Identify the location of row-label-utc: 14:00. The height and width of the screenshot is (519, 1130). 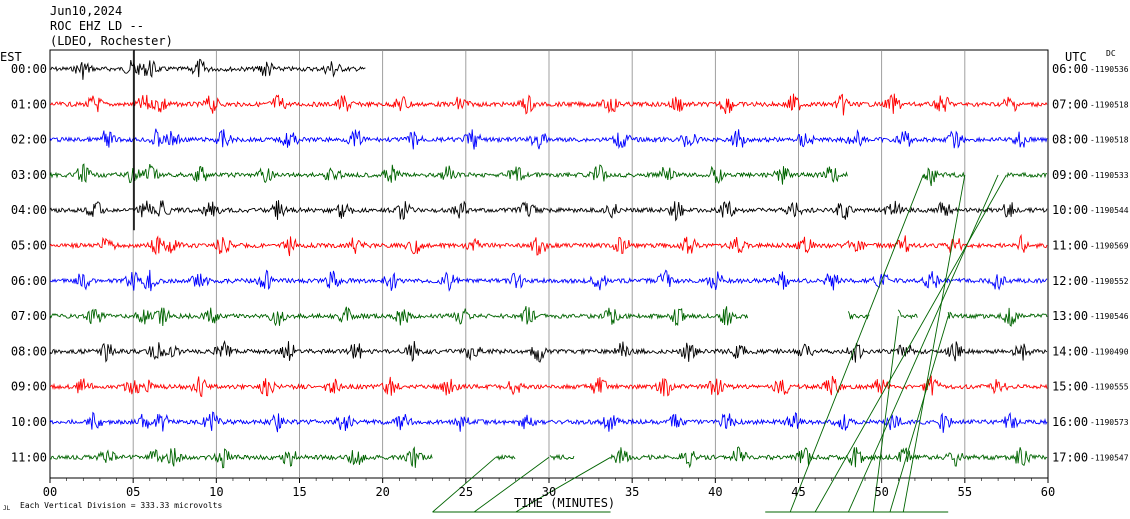
(1070, 351).